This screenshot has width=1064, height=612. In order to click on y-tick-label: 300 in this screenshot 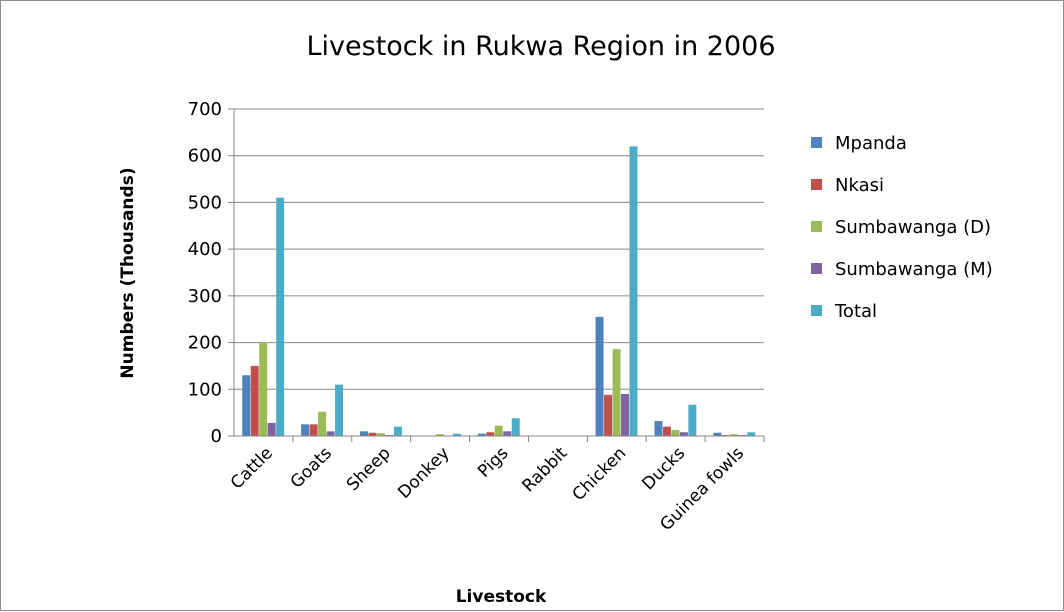, I will do `click(205, 296)`.